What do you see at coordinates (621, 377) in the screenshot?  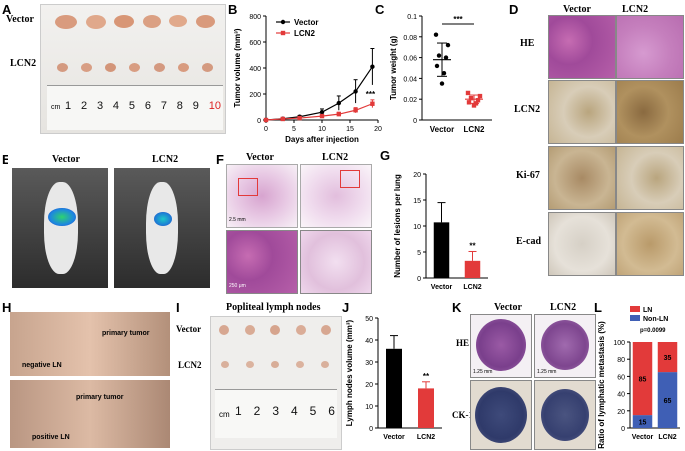 I see `y-tick-label: 60` at bounding box center [621, 377].